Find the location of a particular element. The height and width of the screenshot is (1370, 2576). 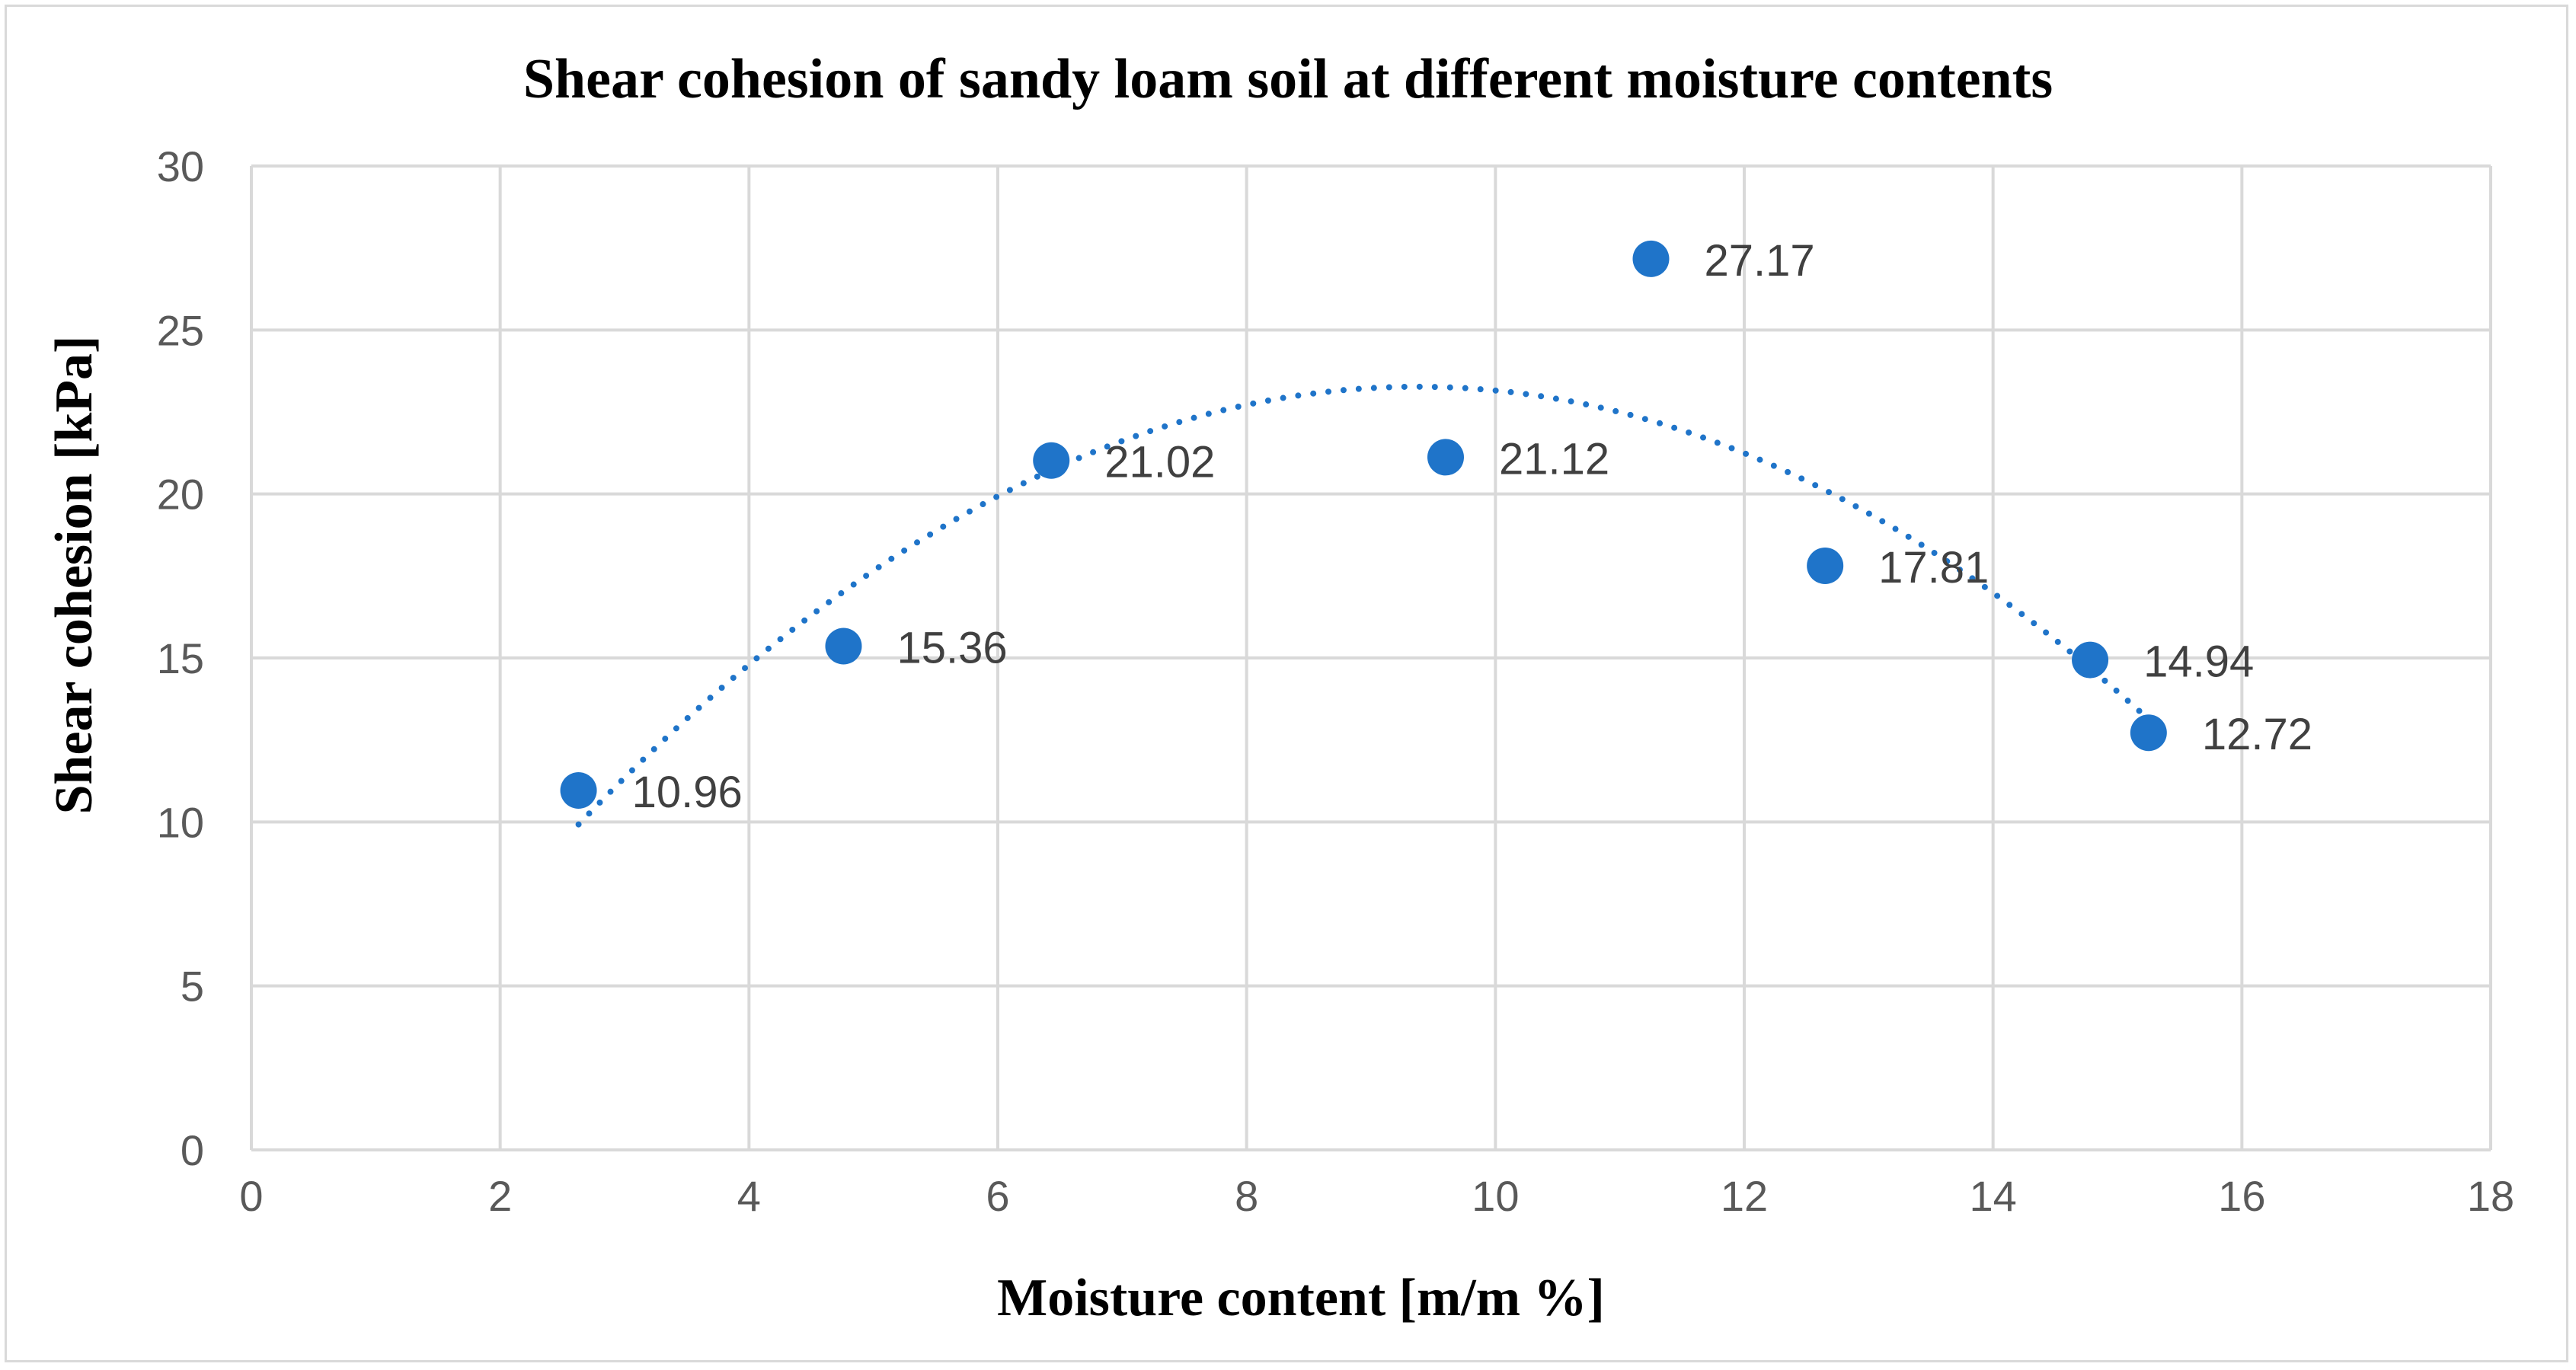

x-tick-label: 18 is located at coordinates (2490, 1196).